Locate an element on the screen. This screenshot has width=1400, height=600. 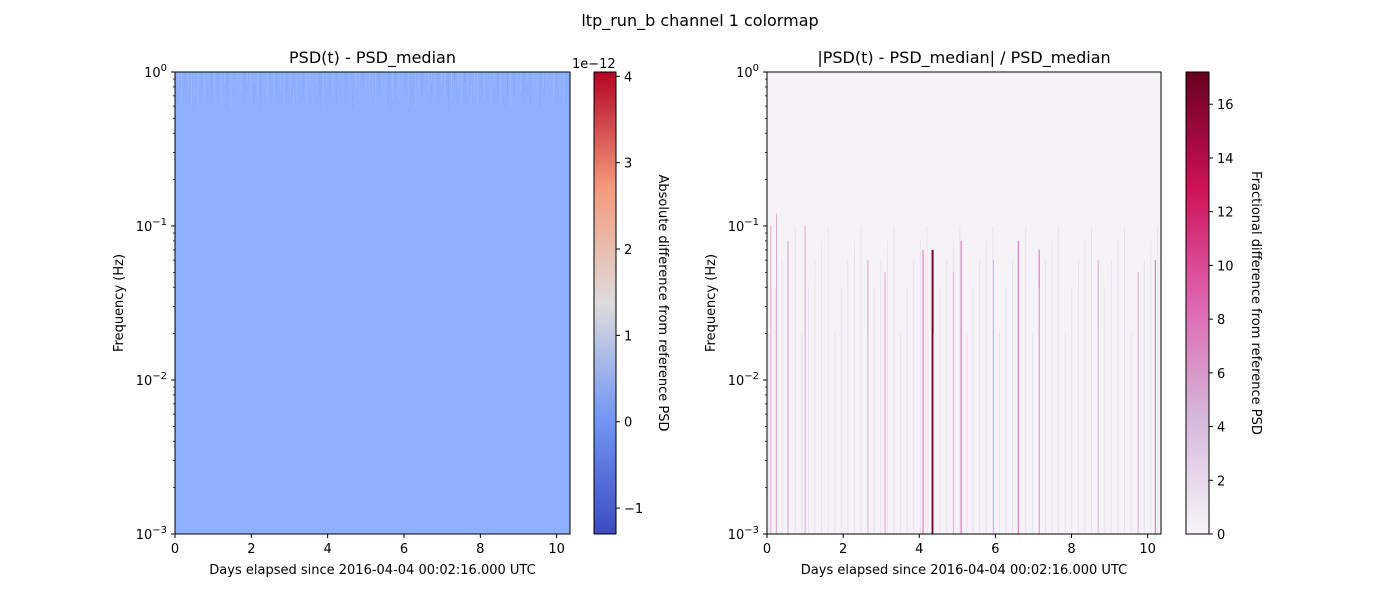
right-x-tick-label: 0 is located at coordinates (767, 549).